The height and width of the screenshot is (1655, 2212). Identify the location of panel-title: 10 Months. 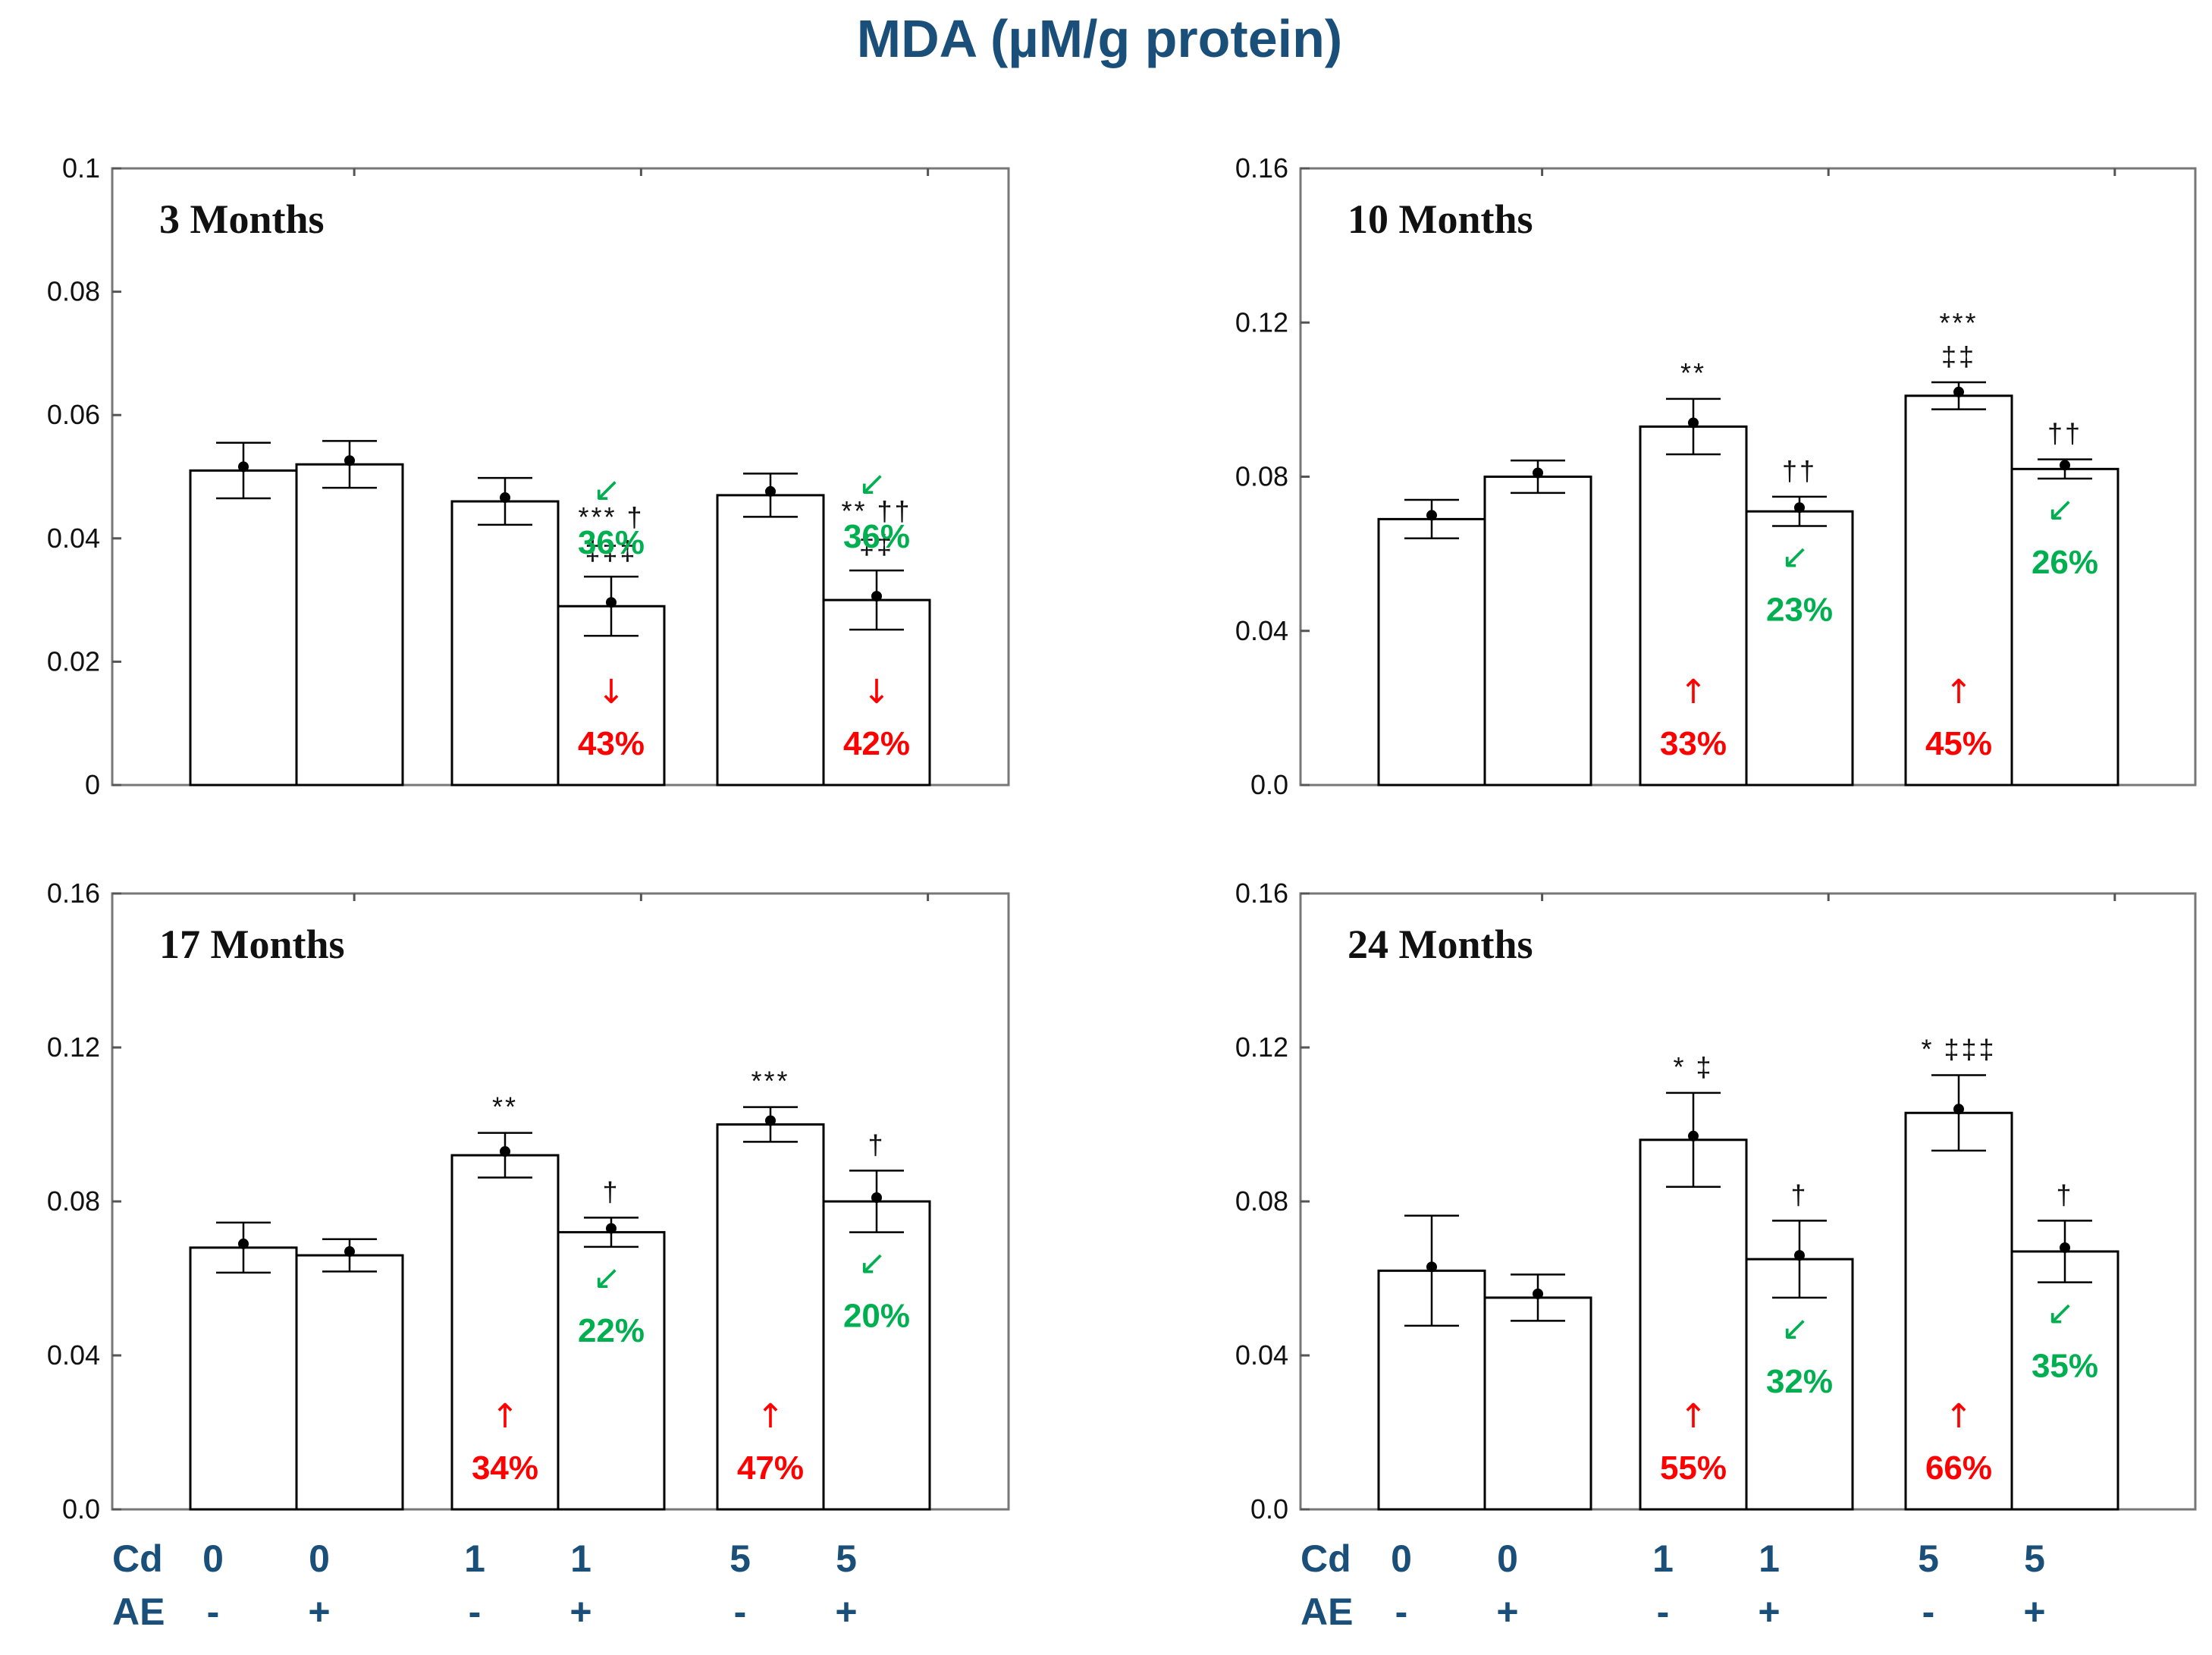
(1440, 219).